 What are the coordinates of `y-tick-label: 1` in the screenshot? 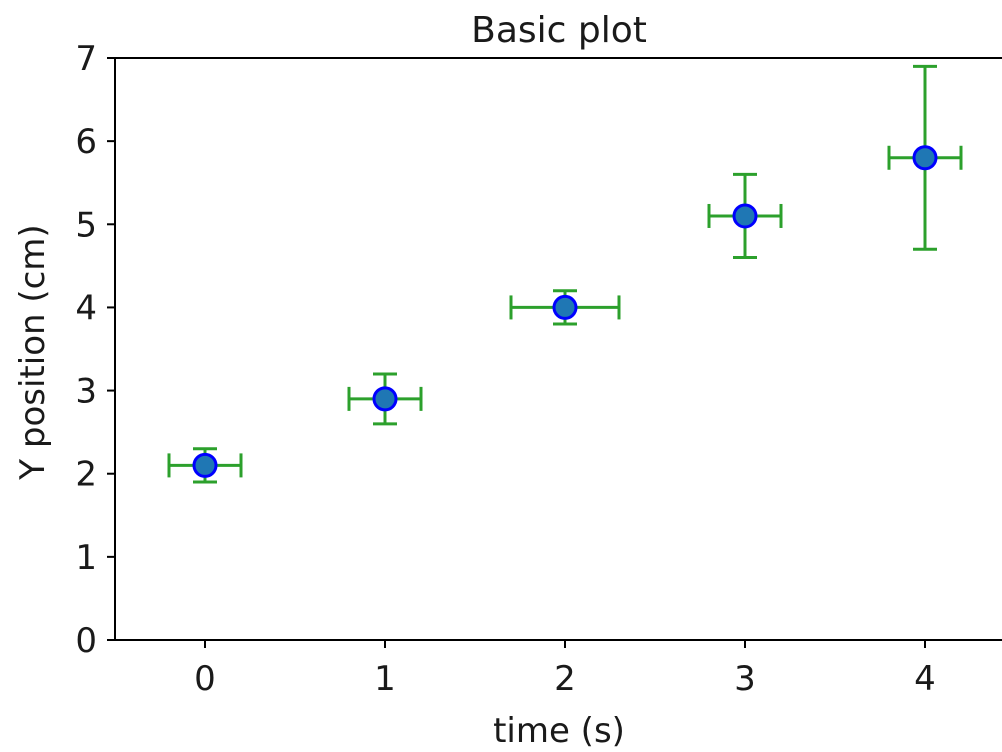 It's located at (86, 558).